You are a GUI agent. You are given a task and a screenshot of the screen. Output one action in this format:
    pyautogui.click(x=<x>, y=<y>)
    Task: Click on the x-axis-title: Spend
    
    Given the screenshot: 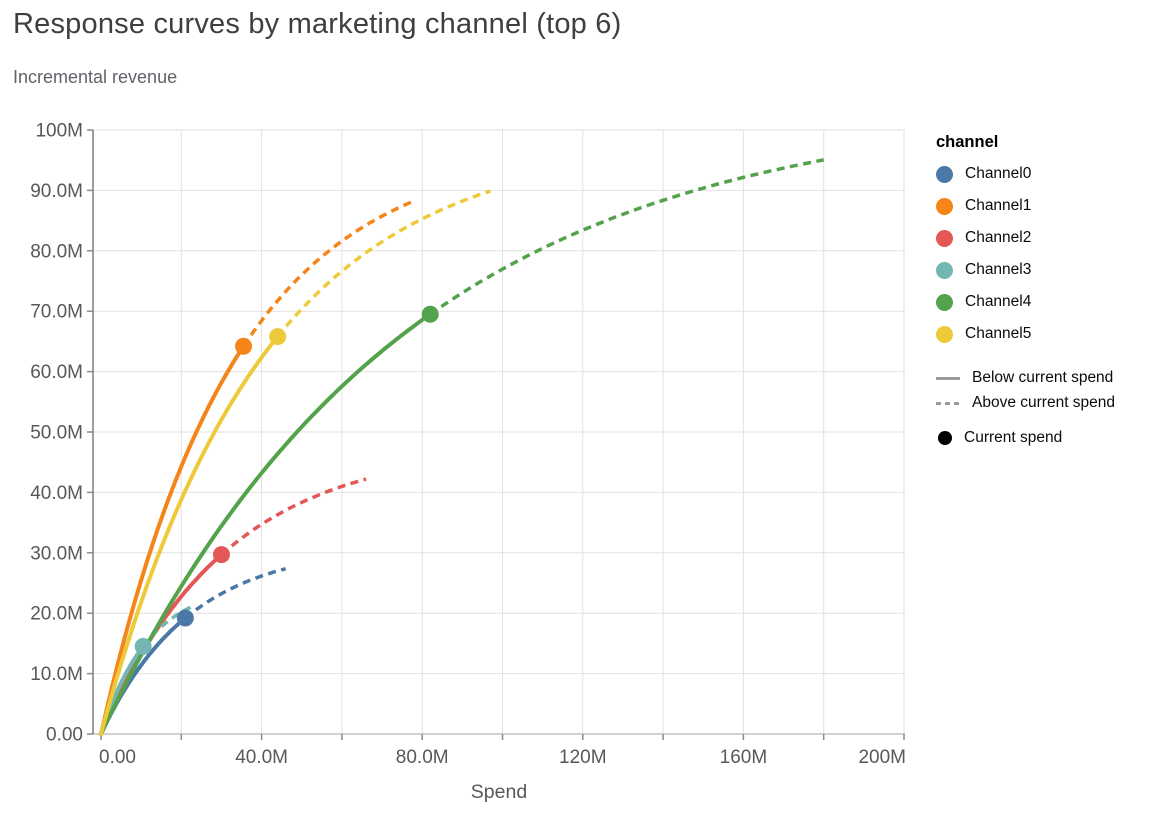 What is the action you would take?
    pyautogui.click(x=499, y=792)
    